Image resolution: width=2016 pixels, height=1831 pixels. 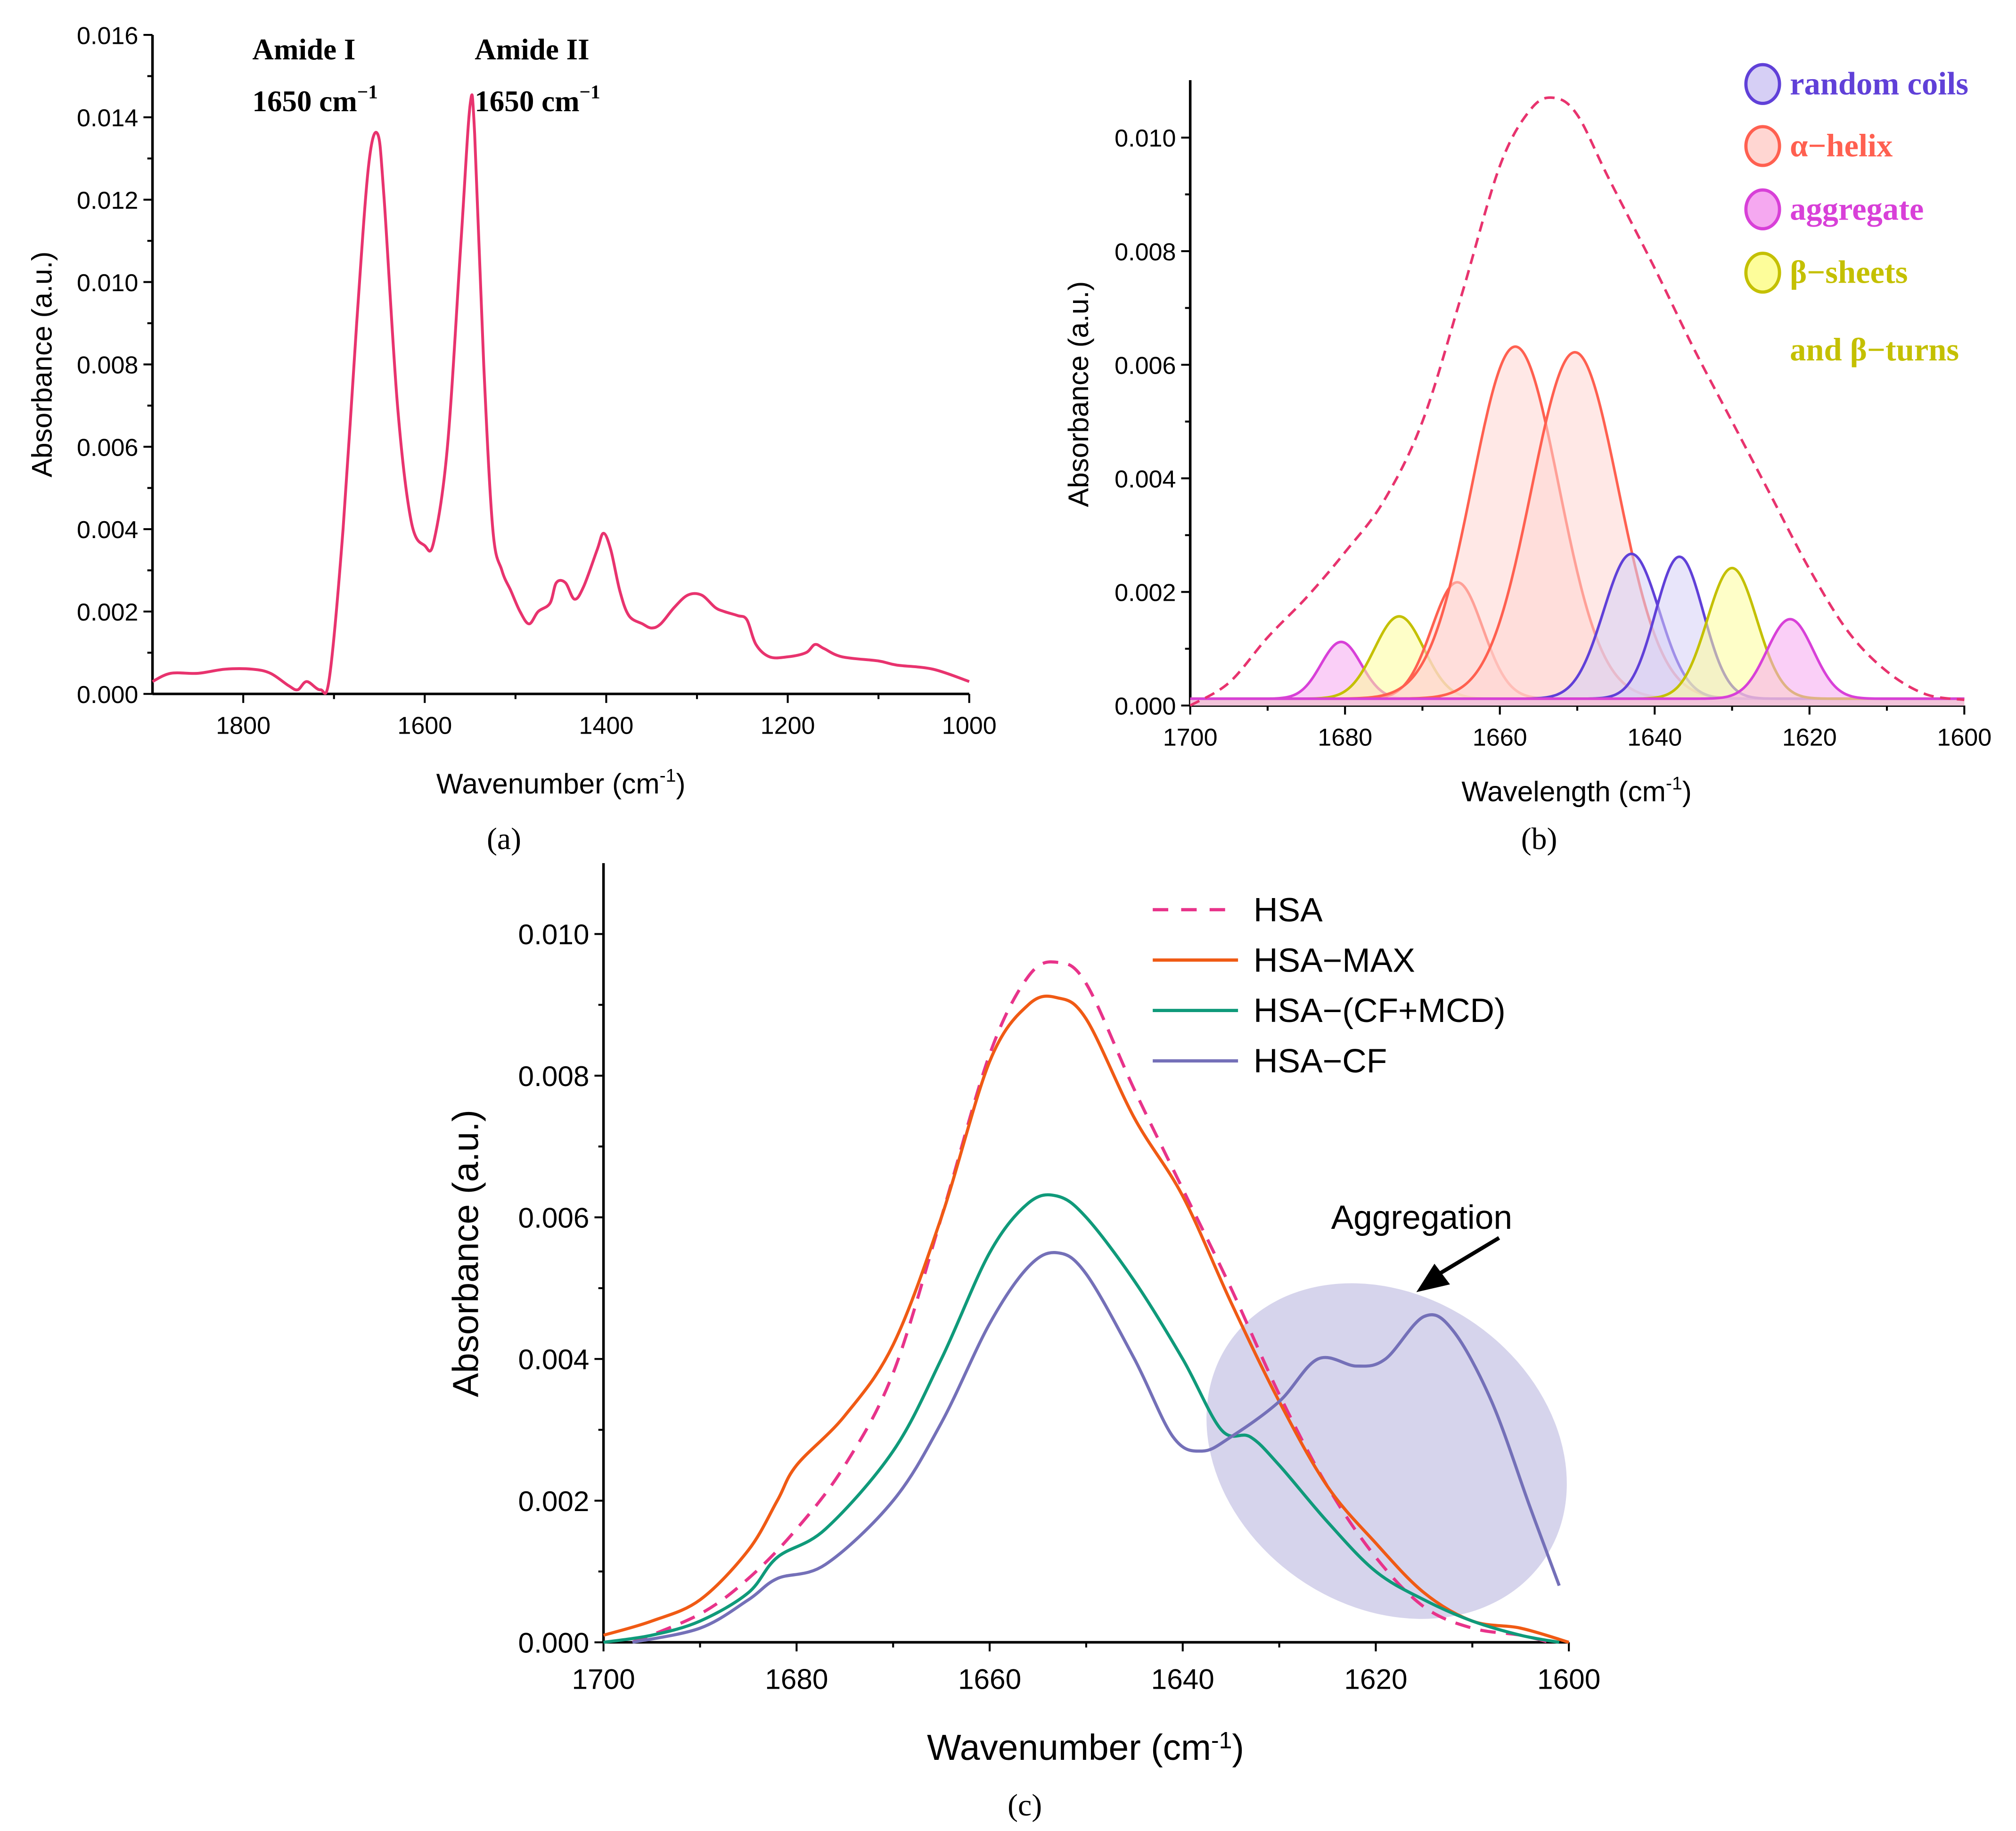 What do you see at coordinates (1433, 1278) in the screenshot?
I see `arrow-head-icon` at bounding box center [1433, 1278].